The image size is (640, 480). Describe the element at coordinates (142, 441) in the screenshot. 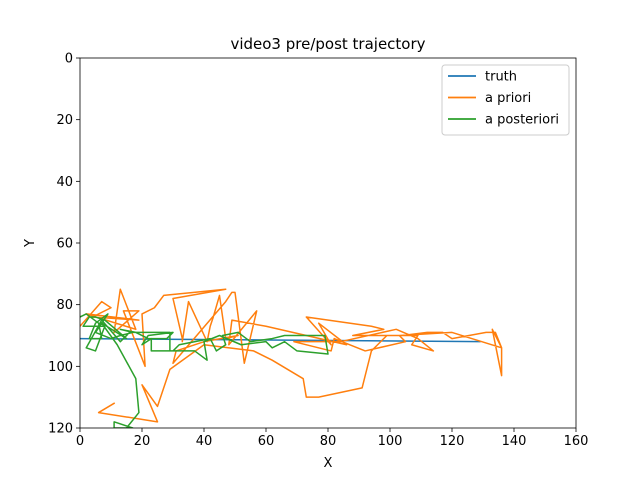

I see `x-tick-label: 20` at that location.